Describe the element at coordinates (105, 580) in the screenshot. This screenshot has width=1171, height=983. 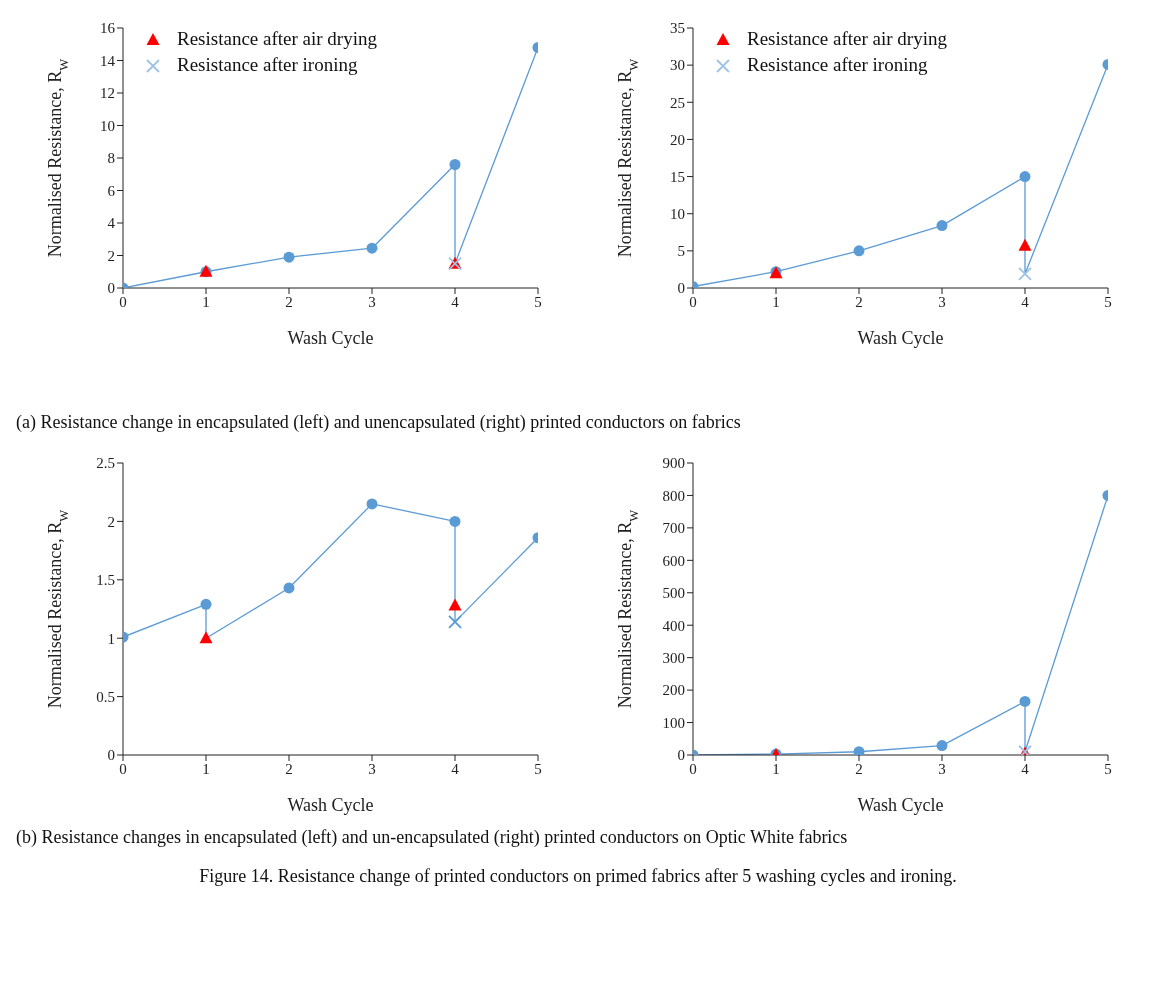
I see `y-tick-label: 1.5` at that location.